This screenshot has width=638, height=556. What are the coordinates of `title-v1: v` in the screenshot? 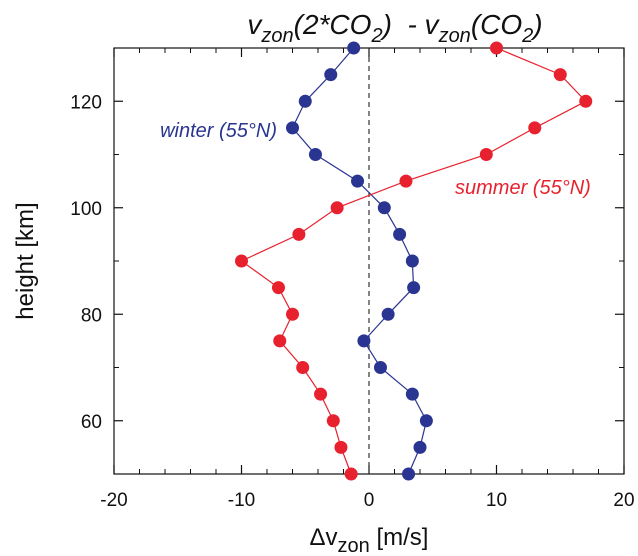 It's located at (255, 24).